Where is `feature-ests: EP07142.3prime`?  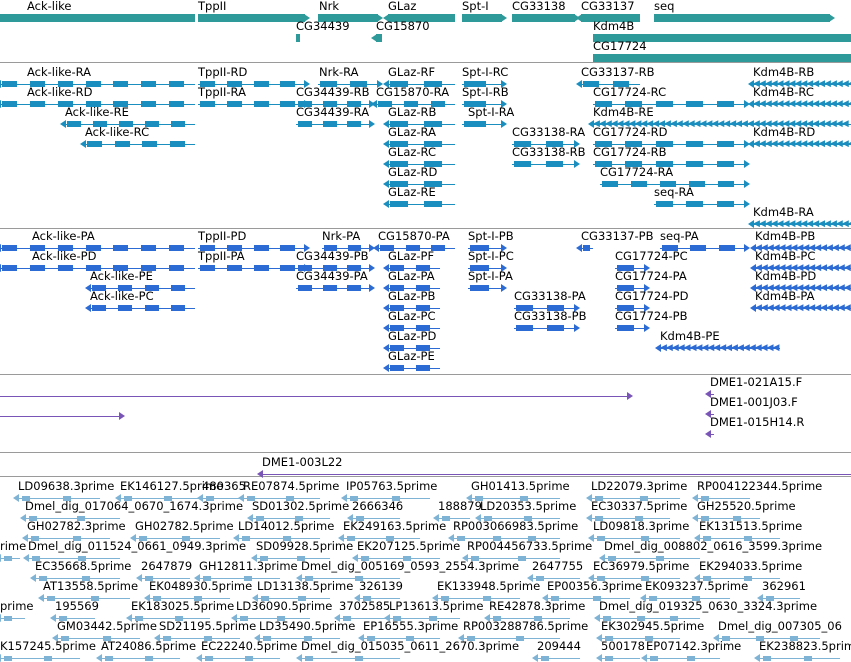
feature-ests: EP07142.3prime is located at coordinates (693, 651).